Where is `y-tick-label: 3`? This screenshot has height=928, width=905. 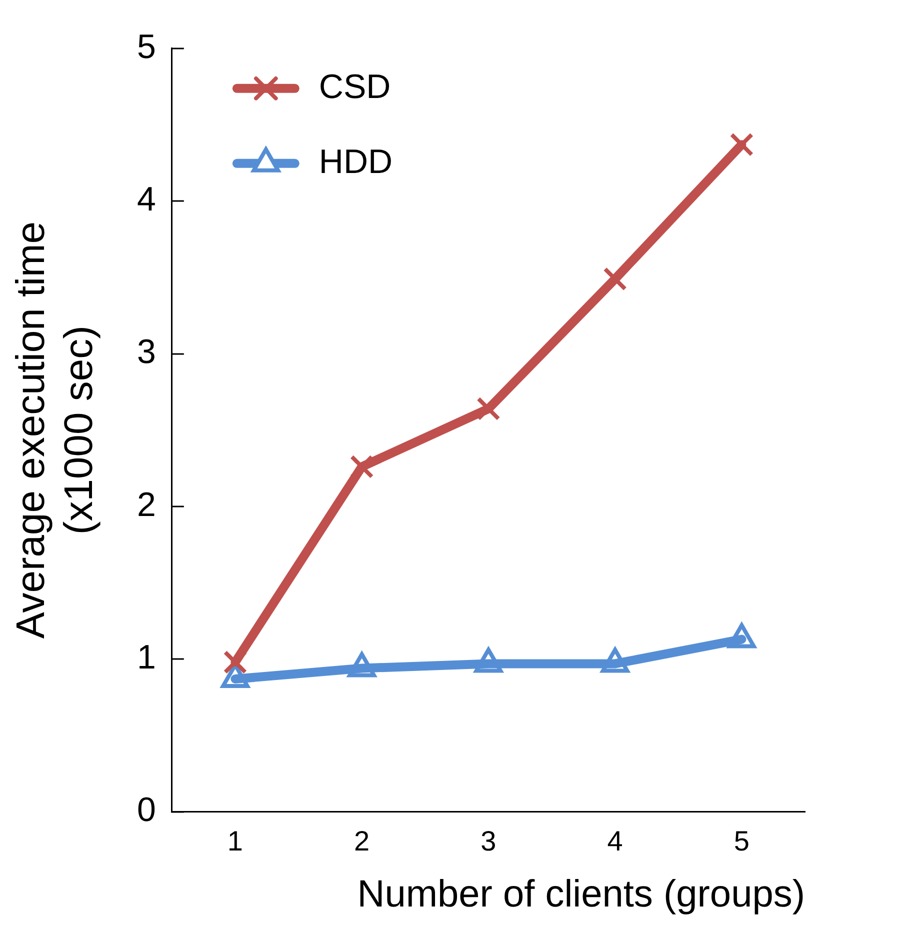 y-tick-label: 3 is located at coordinates (146, 352).